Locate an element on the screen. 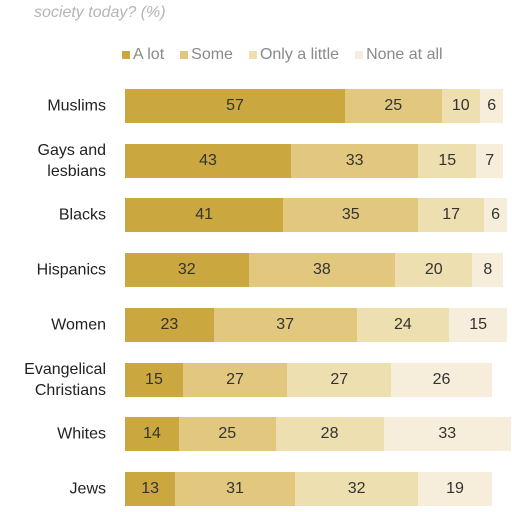 Image resolution: width=512 pixels, height=512 pixels. value-label: 35 is located at coordinates (350, 215).